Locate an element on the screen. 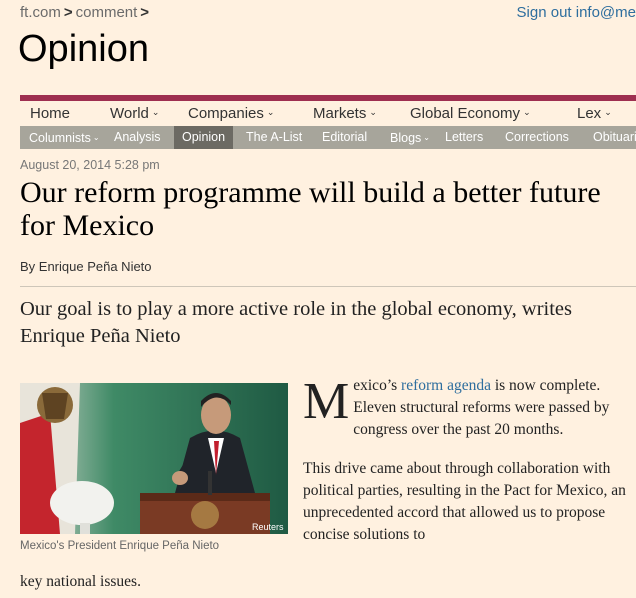 This screenshot has height=598, width=636. nav-item-lex: Lex ⌄ is located at coordinates (594, 113).